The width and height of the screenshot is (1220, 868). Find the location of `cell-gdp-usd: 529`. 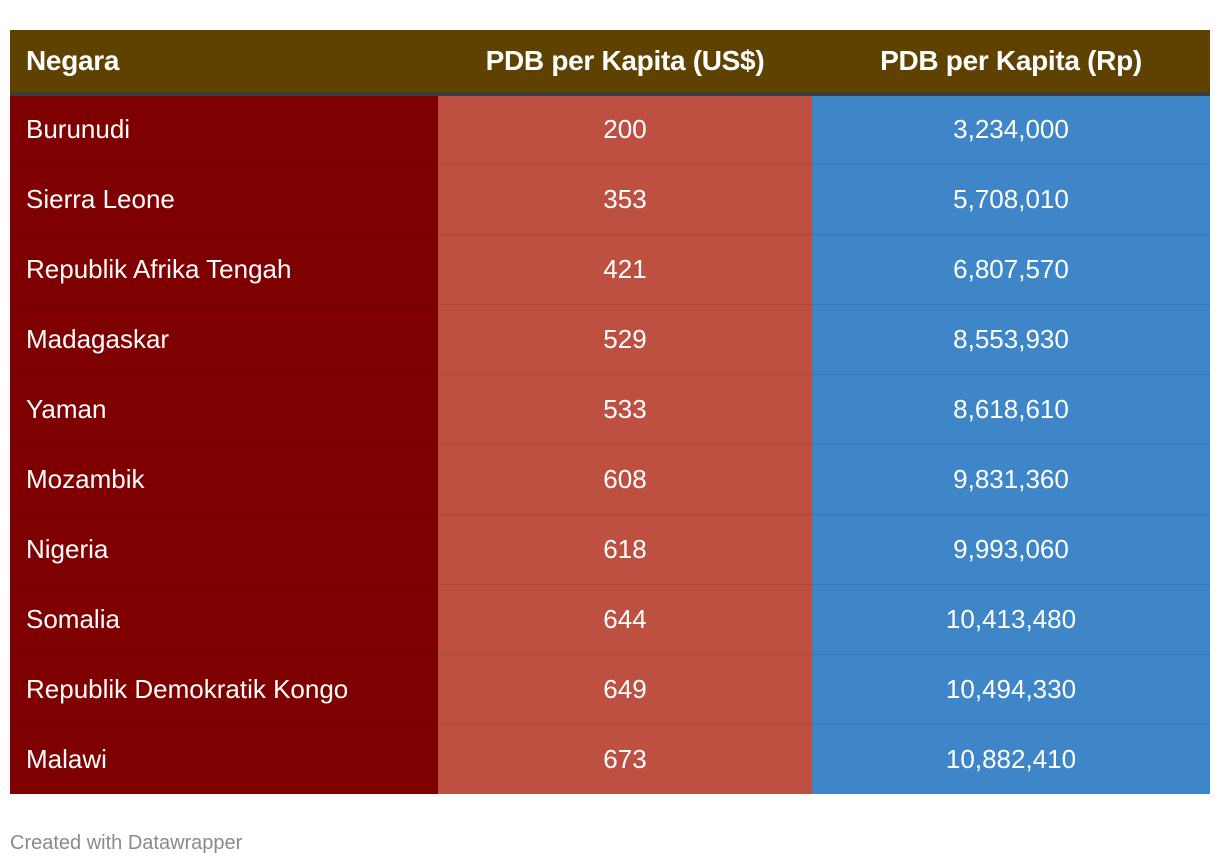

cell-gdp-usd: 529 is located at coordinates (625, 338).